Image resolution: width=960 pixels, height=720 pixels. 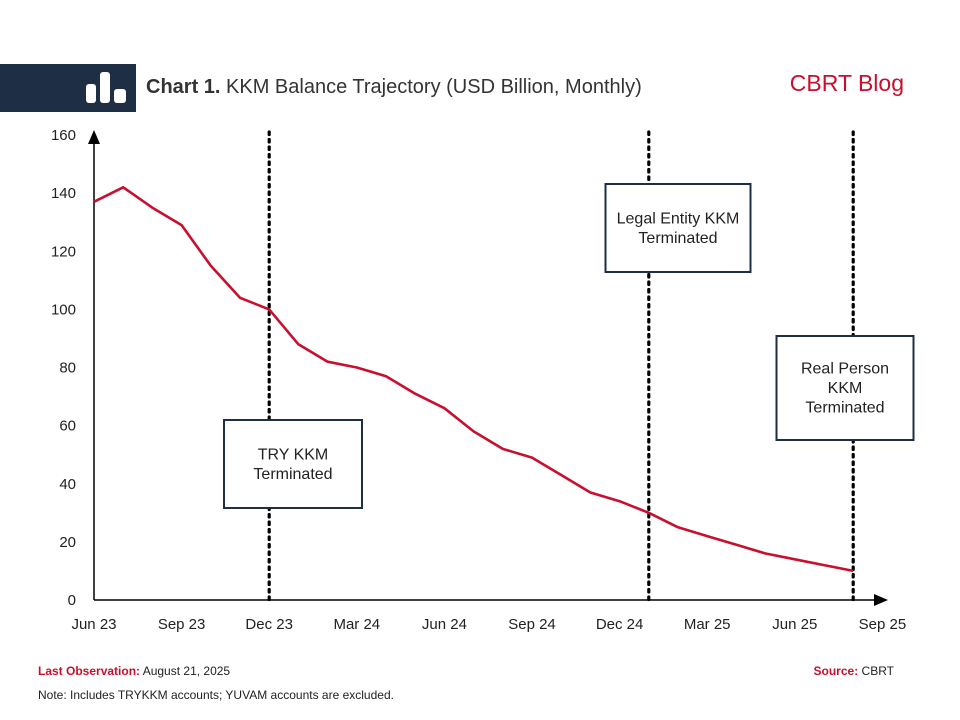 I want to click on x-tick-label: Mar 25, so click(x=707, y=624).